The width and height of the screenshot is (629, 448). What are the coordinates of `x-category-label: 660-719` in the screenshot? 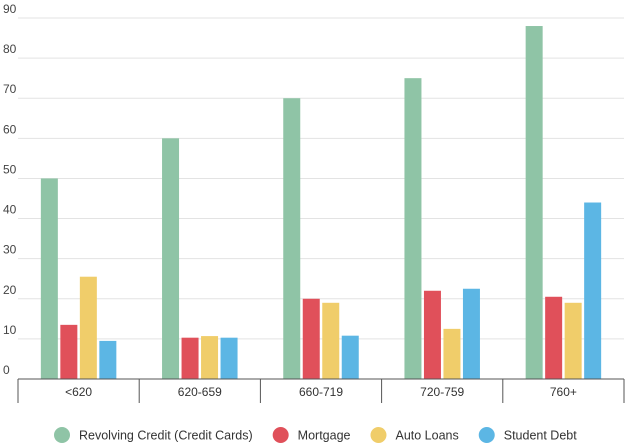 It's located at (321, 392).